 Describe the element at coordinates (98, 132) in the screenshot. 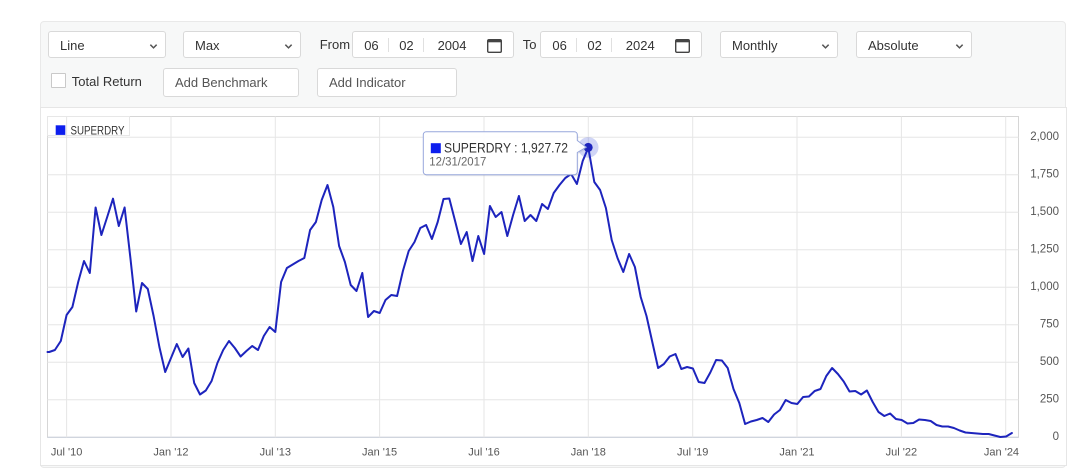

I see `svg-text: SUPERDRY` at that location.